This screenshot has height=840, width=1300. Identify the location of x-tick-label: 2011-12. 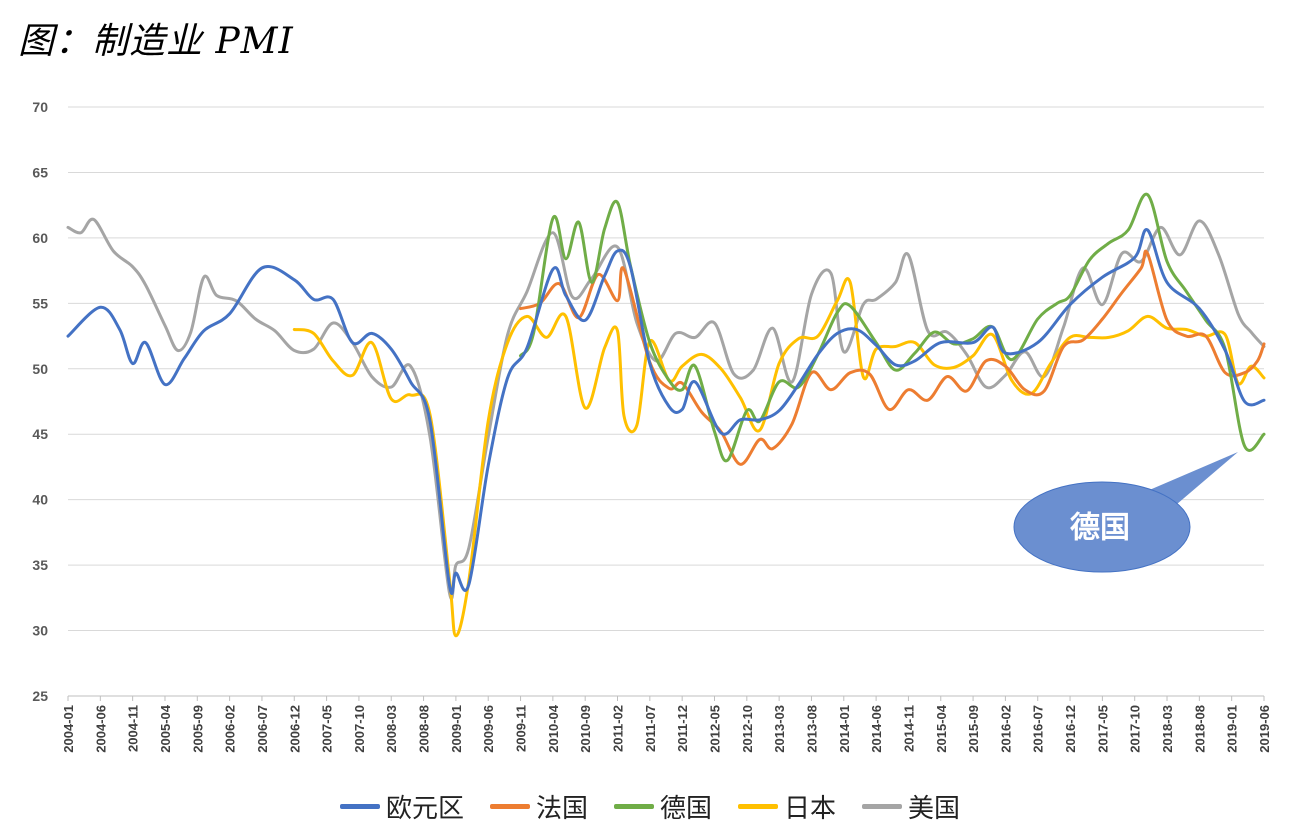
(682, 728).